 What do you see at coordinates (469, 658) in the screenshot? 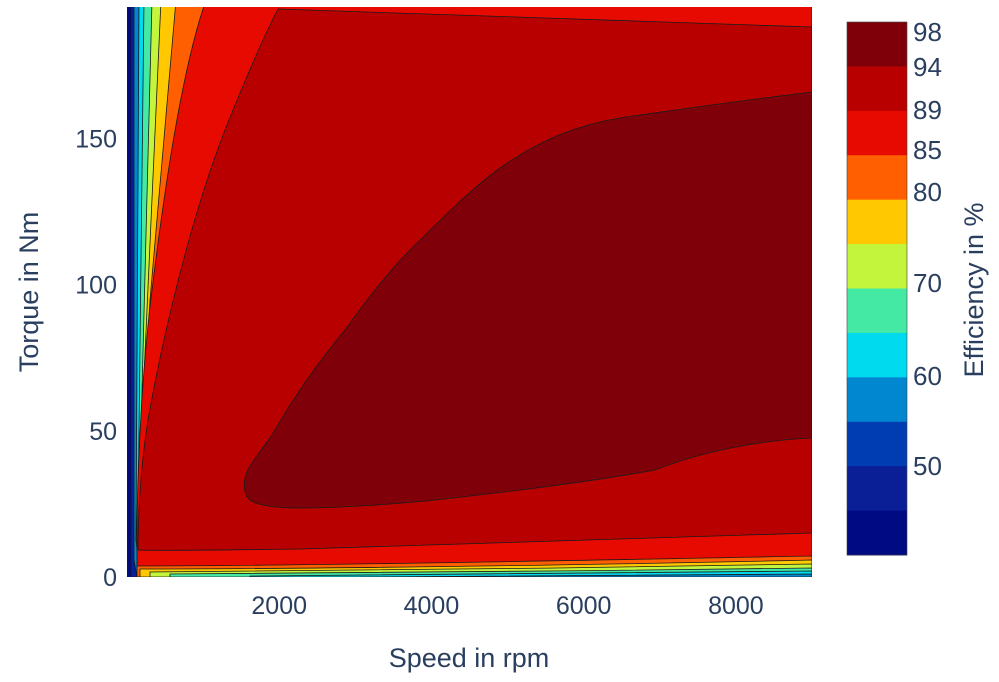
I see `x-axis-title: Speed in rpm` at bounding box center [469, 658].